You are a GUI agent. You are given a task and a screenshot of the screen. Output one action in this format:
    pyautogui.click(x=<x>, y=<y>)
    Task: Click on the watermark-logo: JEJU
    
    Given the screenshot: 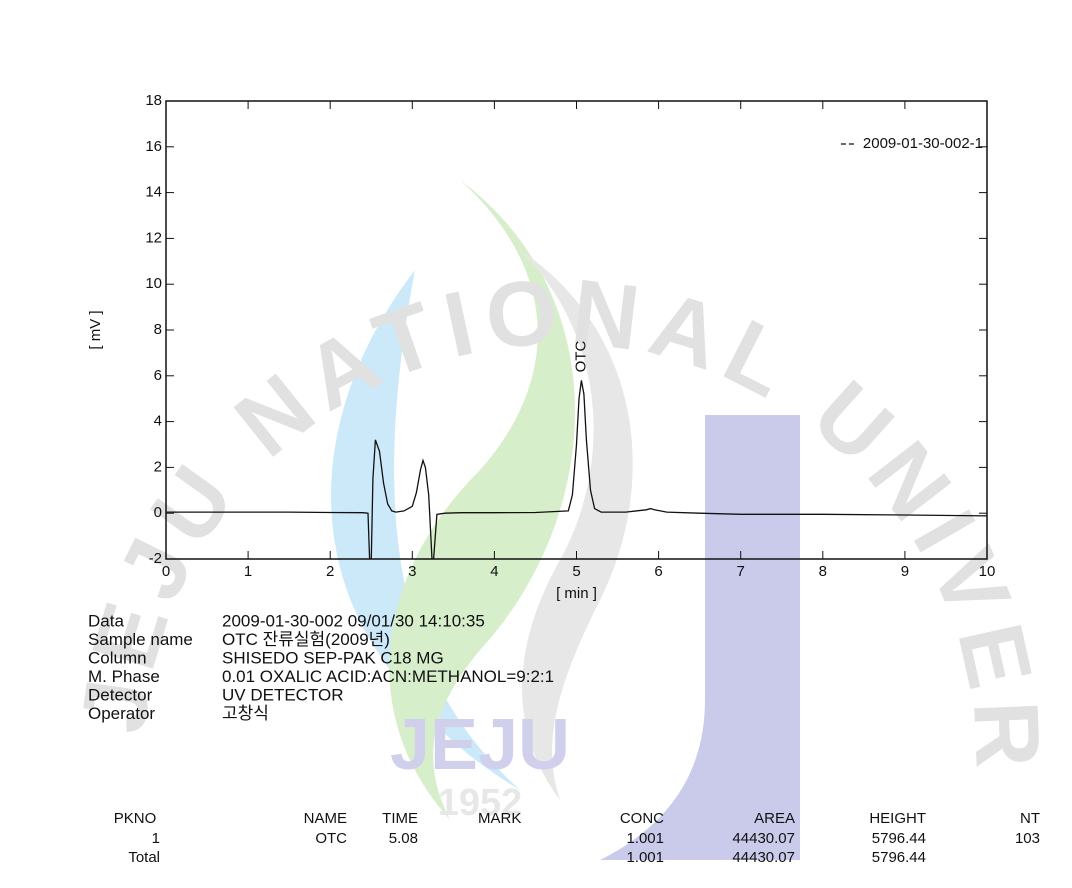 What is the action you would take?
    pyautogui.click(x=480, y=745)
    